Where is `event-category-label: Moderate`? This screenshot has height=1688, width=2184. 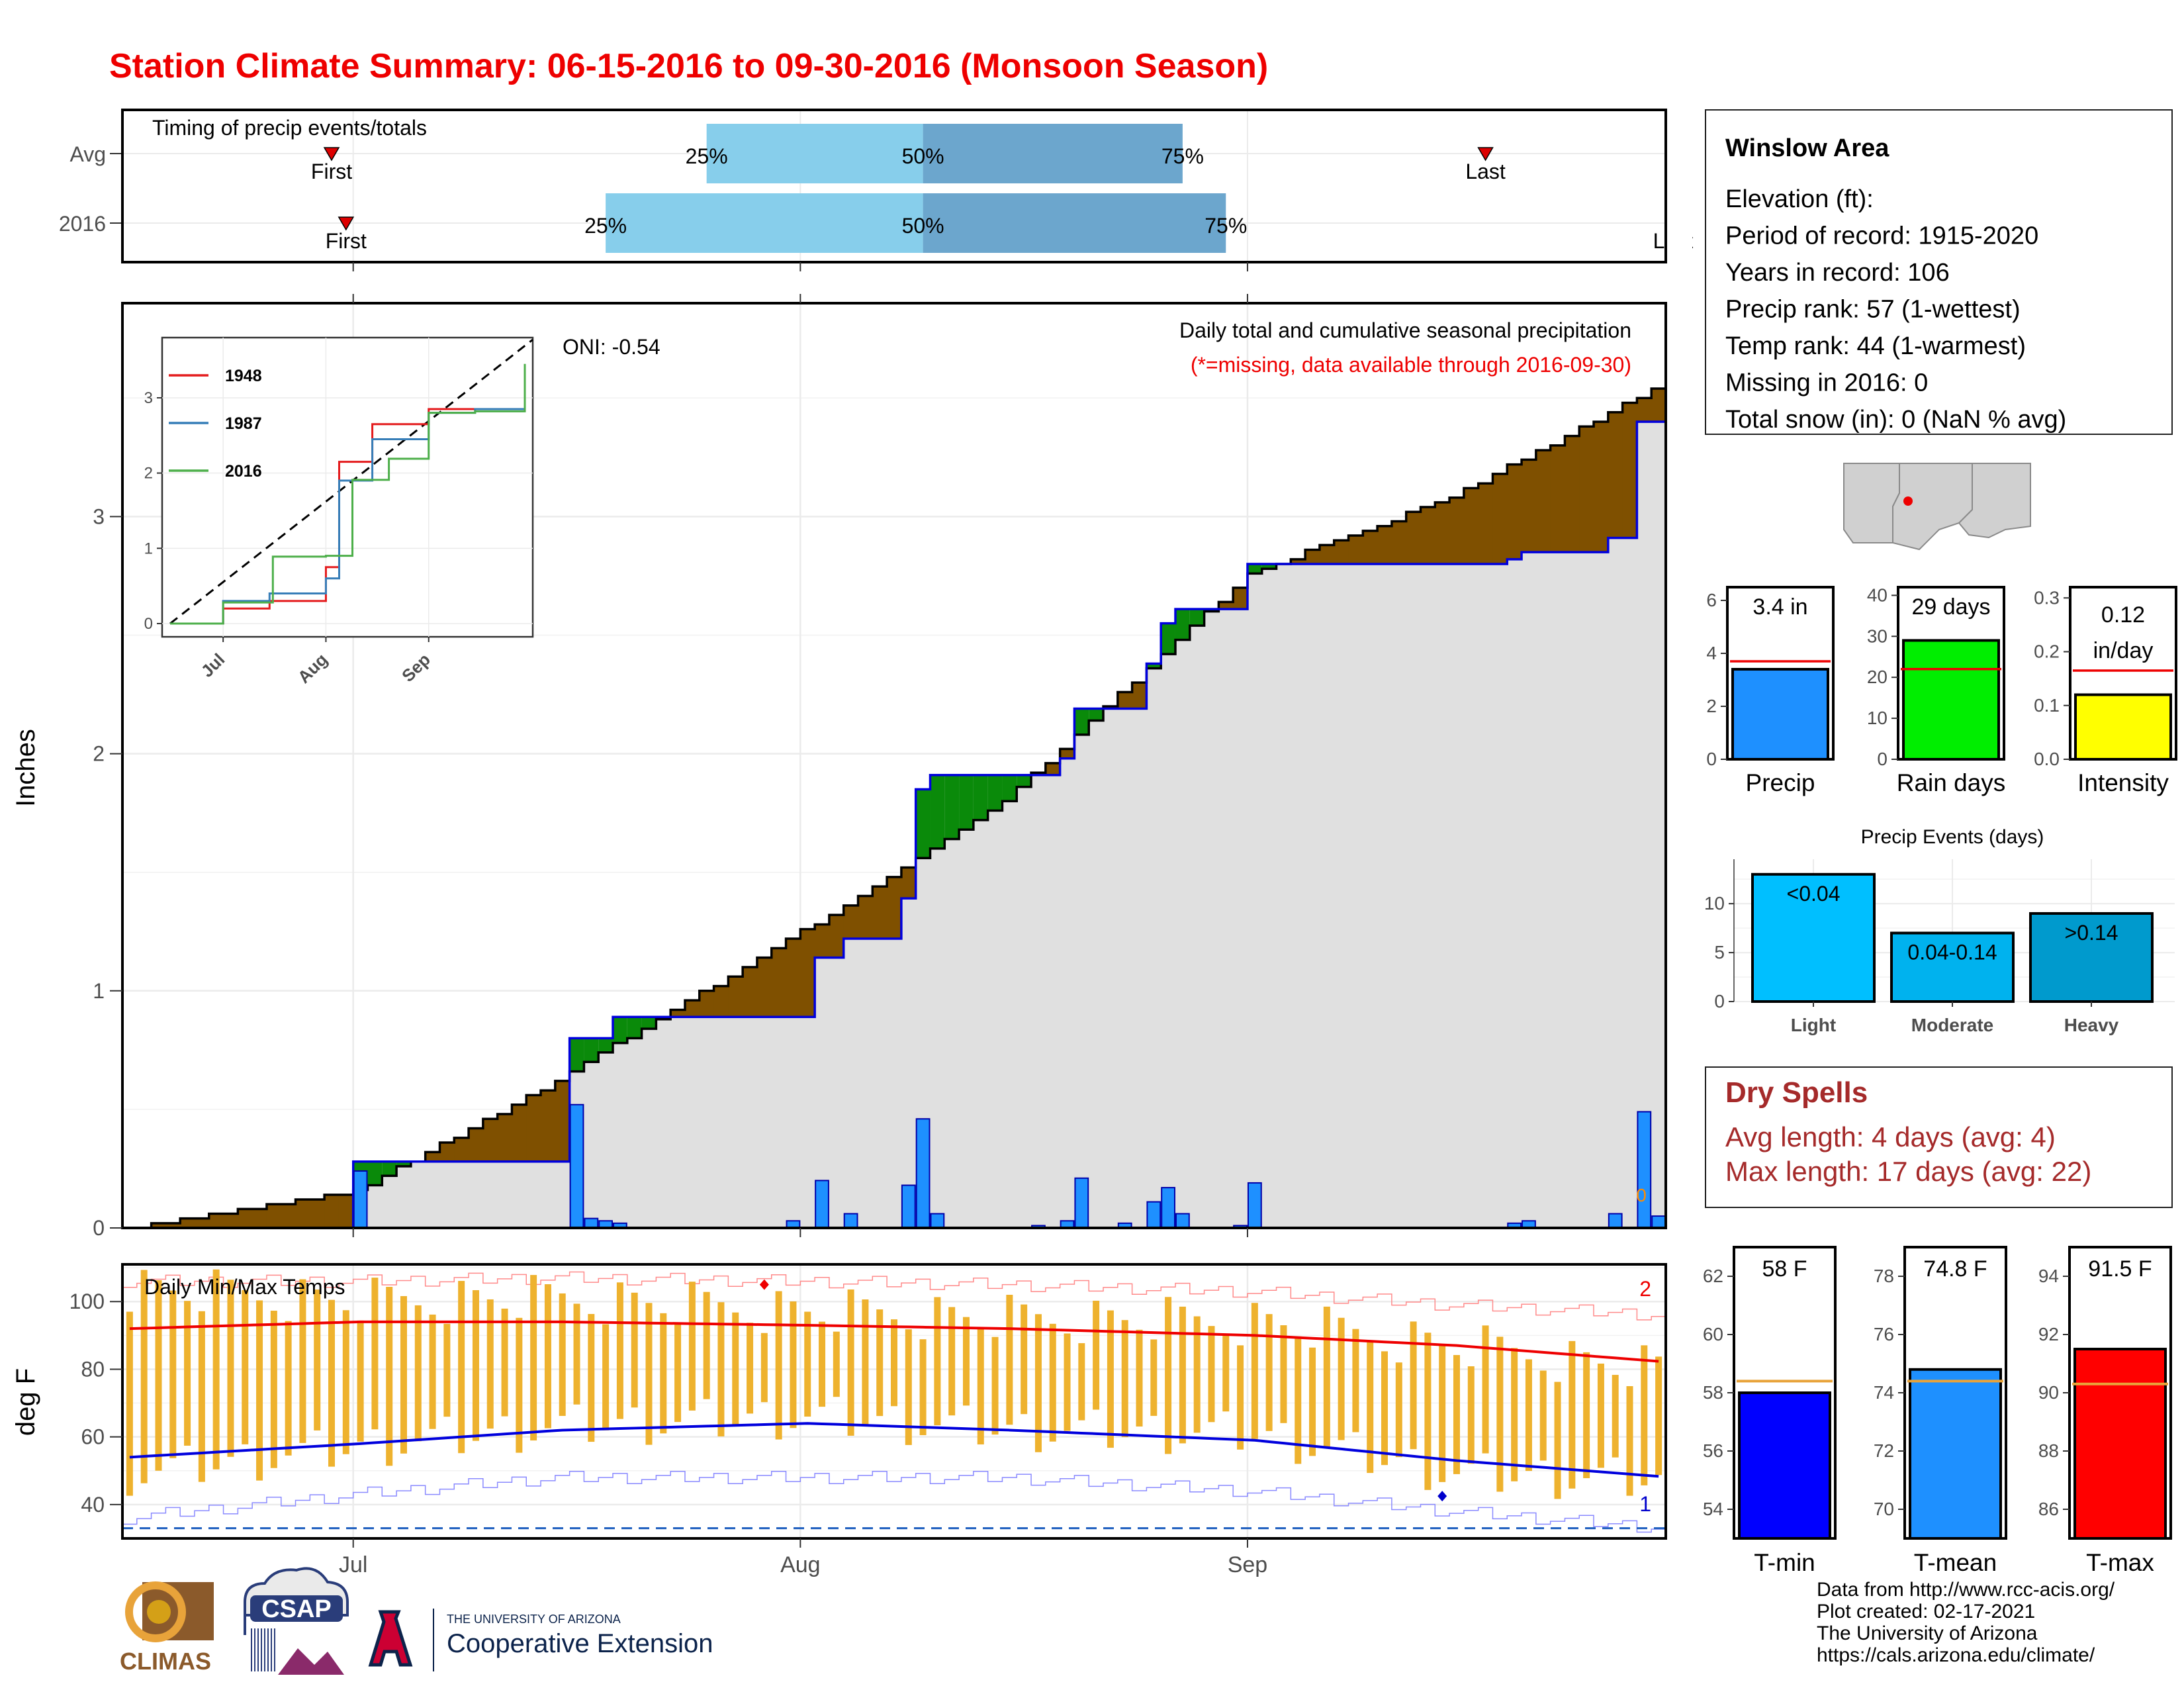
event-category-label: Moderate is located at coordinates (1952, 1025).